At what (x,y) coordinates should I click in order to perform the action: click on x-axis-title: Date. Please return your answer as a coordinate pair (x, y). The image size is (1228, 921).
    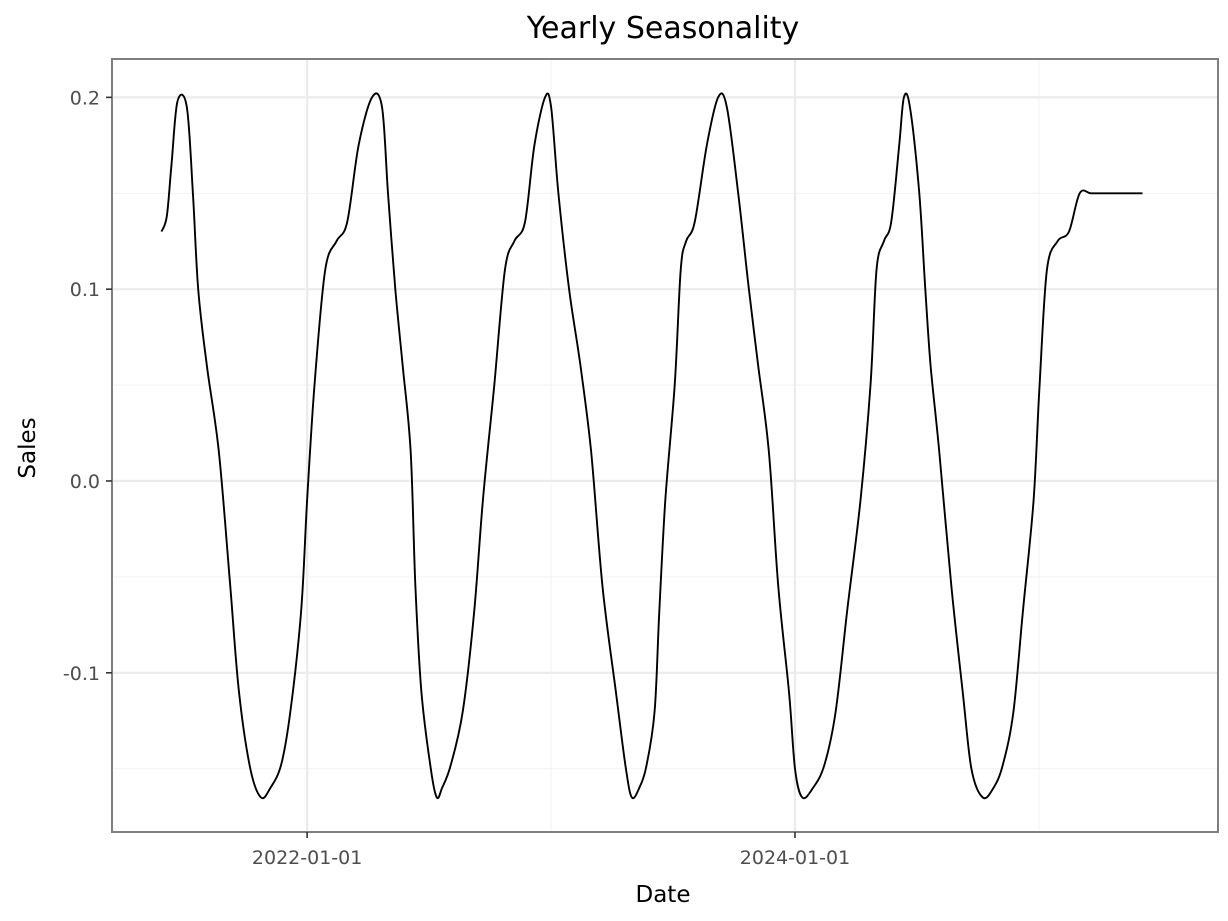
    Looking at the image, I should click on (663, 895).